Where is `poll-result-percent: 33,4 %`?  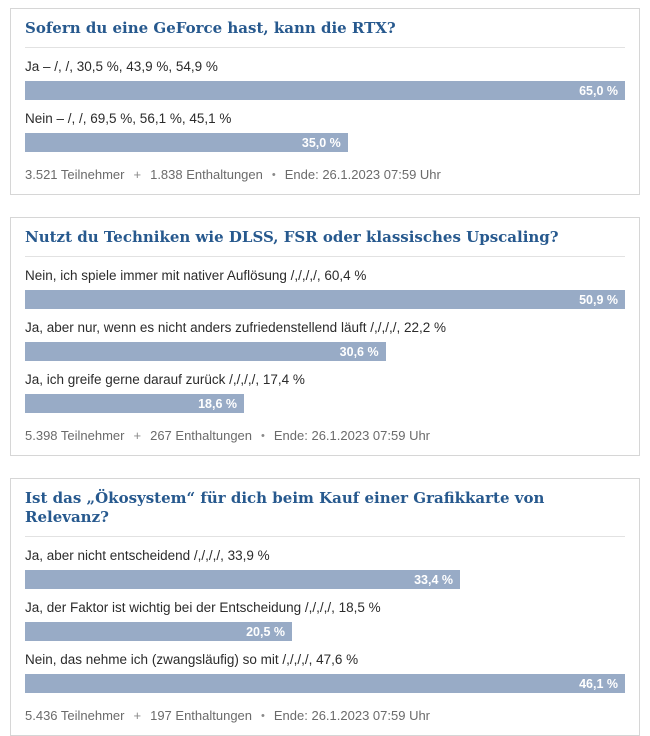
poll-result-percent: 33,4 % is located at coordinates (433, 579).